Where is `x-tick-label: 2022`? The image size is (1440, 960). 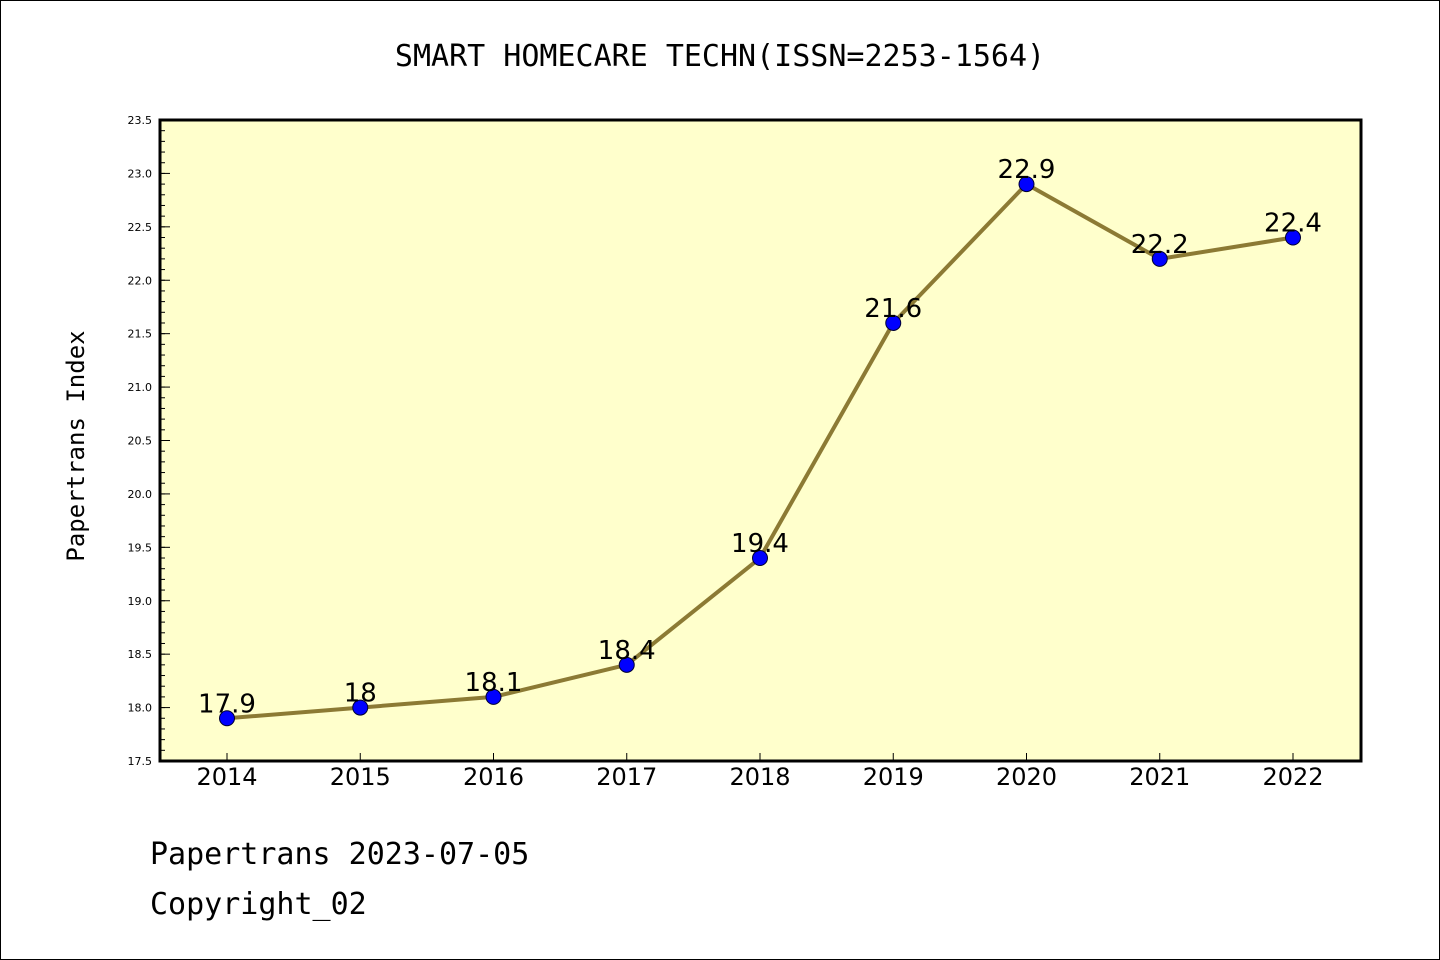
x-tick-label: 2022 is located at coordinates (1292, 777).